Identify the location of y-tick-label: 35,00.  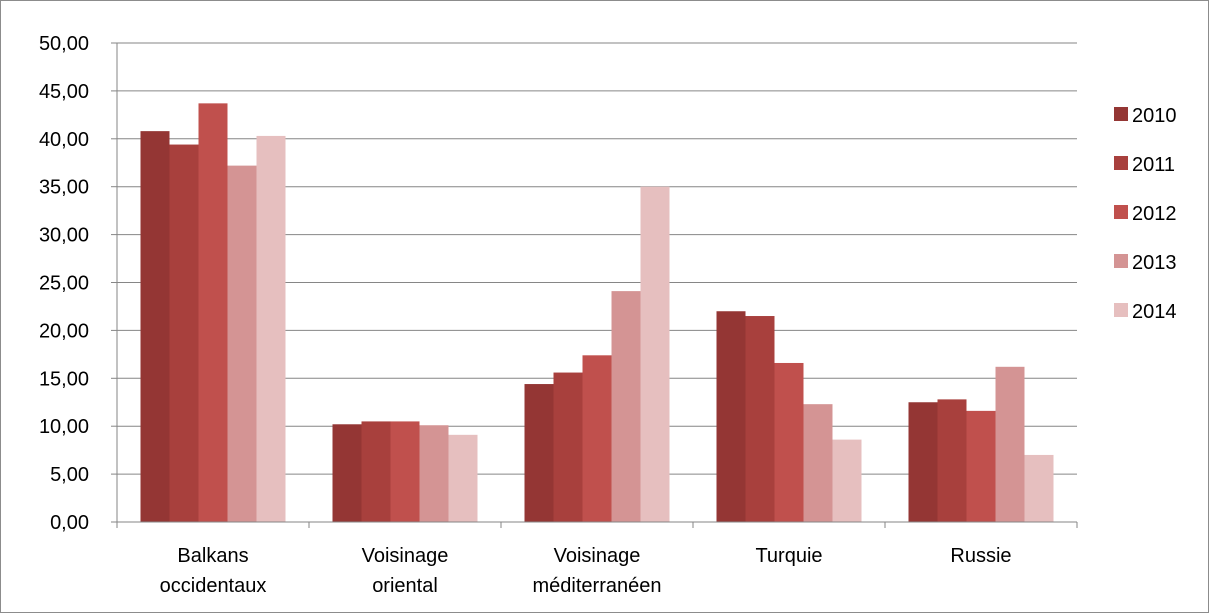
(64, 188).